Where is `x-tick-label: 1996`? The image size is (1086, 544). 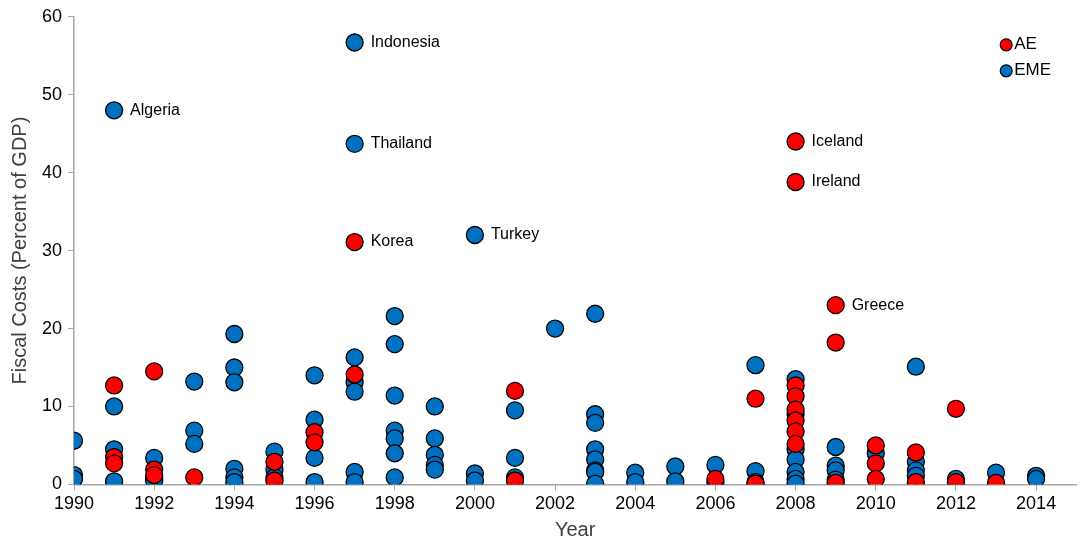 x-tick-label: 1996 is located at coordinates (314, 503).